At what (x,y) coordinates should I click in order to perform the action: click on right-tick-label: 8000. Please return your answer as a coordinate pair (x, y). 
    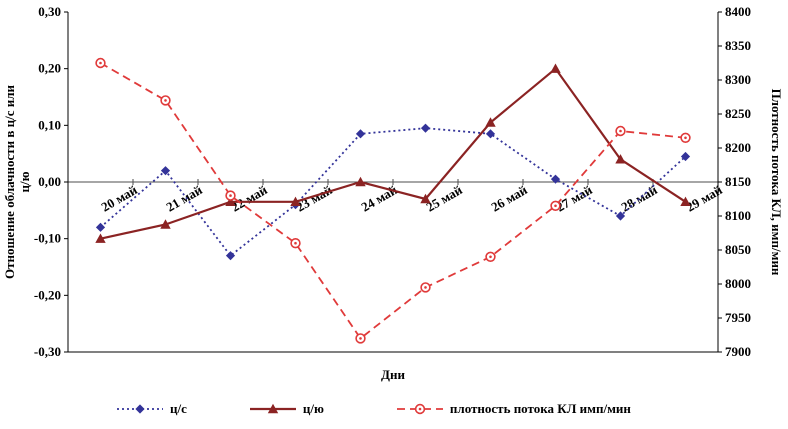
    Looking at the image, I should click on (738, 283).